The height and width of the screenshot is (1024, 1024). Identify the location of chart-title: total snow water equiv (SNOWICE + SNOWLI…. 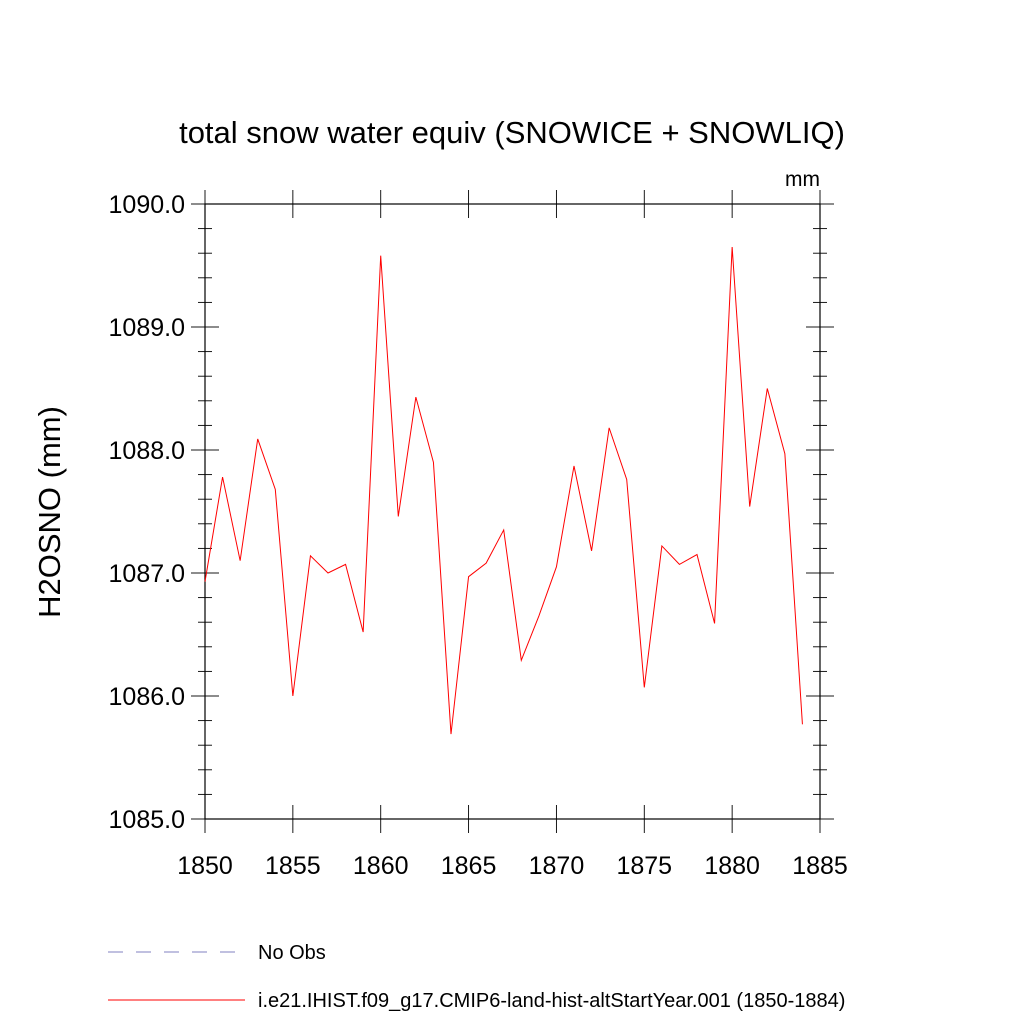
(512, 132).